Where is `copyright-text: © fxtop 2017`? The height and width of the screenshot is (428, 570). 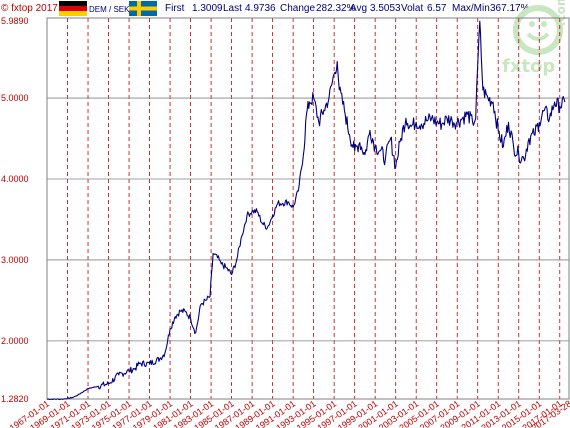 copyright-text: © fxtop 2017 is located at coordinates (29, 8).